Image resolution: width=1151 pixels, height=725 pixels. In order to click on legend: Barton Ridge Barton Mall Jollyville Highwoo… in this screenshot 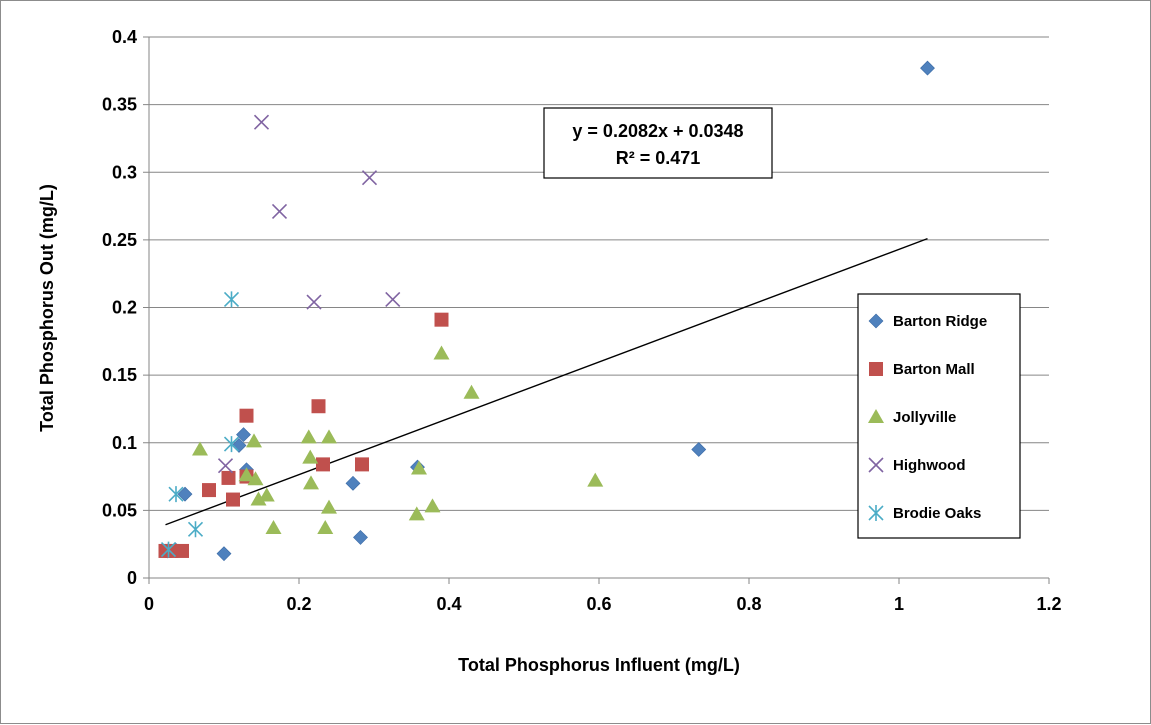, I will do `click(939, 416)`.